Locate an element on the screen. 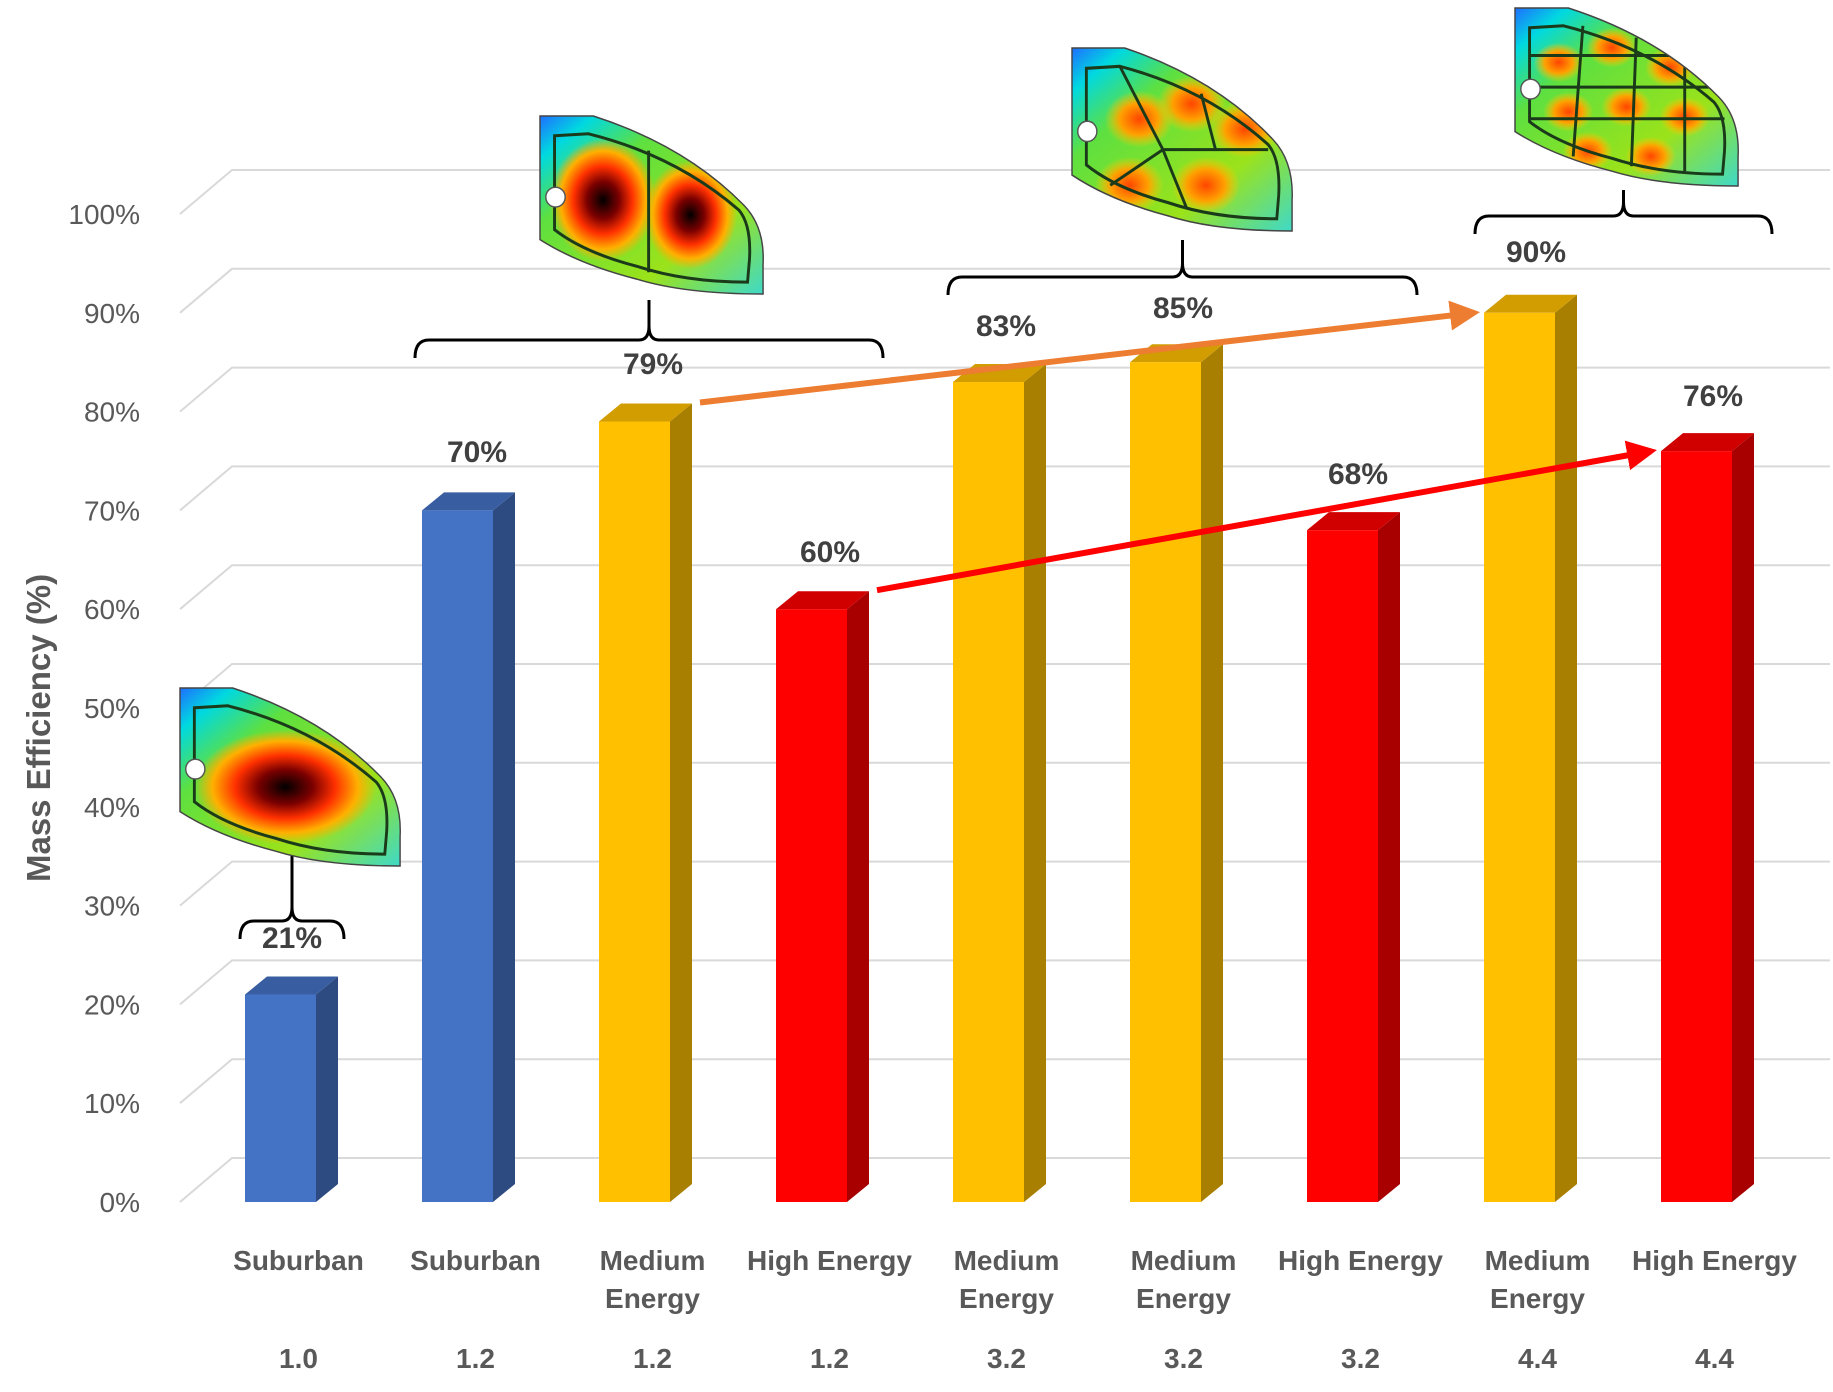 The image size is (1833, 1392). y-tick-label: 20% is located at coordinates (112, 1004).